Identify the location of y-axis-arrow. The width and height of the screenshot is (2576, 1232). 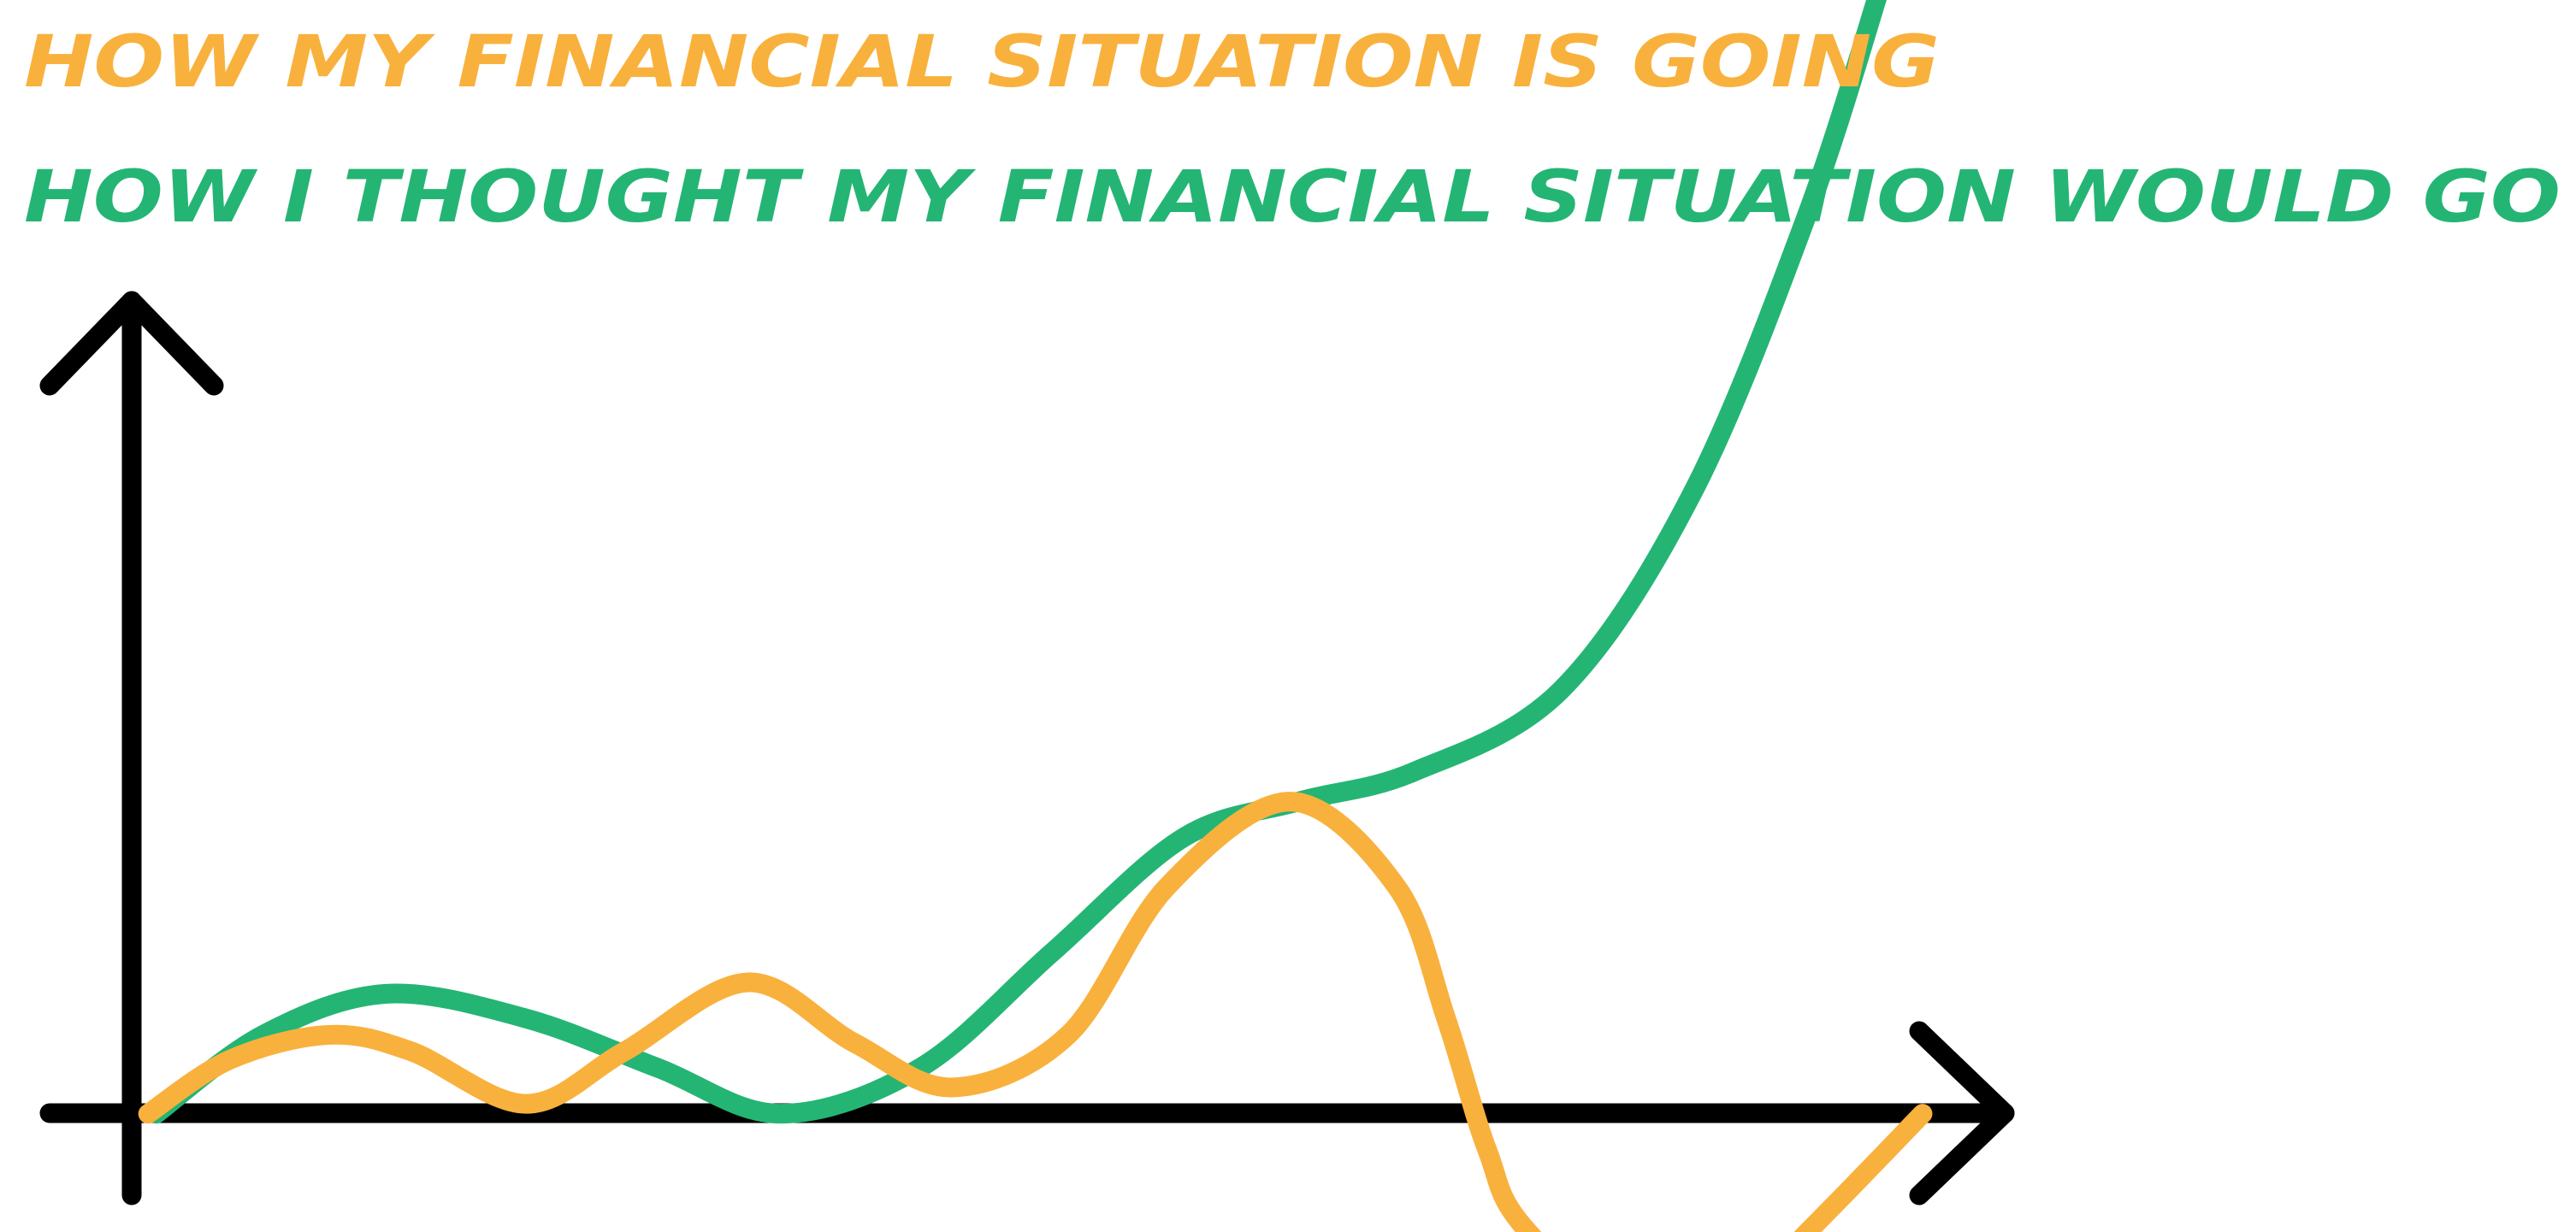
(131, 343).